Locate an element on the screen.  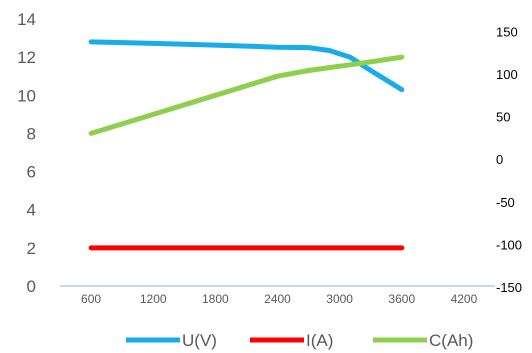
right-tick-label: 100 is located at coordinates (507, 74).